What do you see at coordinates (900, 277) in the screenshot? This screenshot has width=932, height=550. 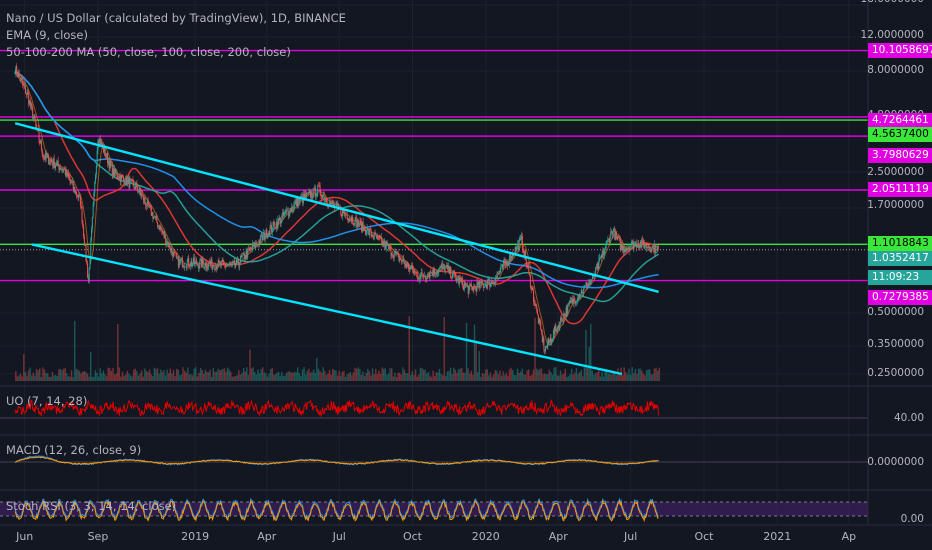 I see `price-label-timer: 11:09:23` at bounding box center [900, 277].